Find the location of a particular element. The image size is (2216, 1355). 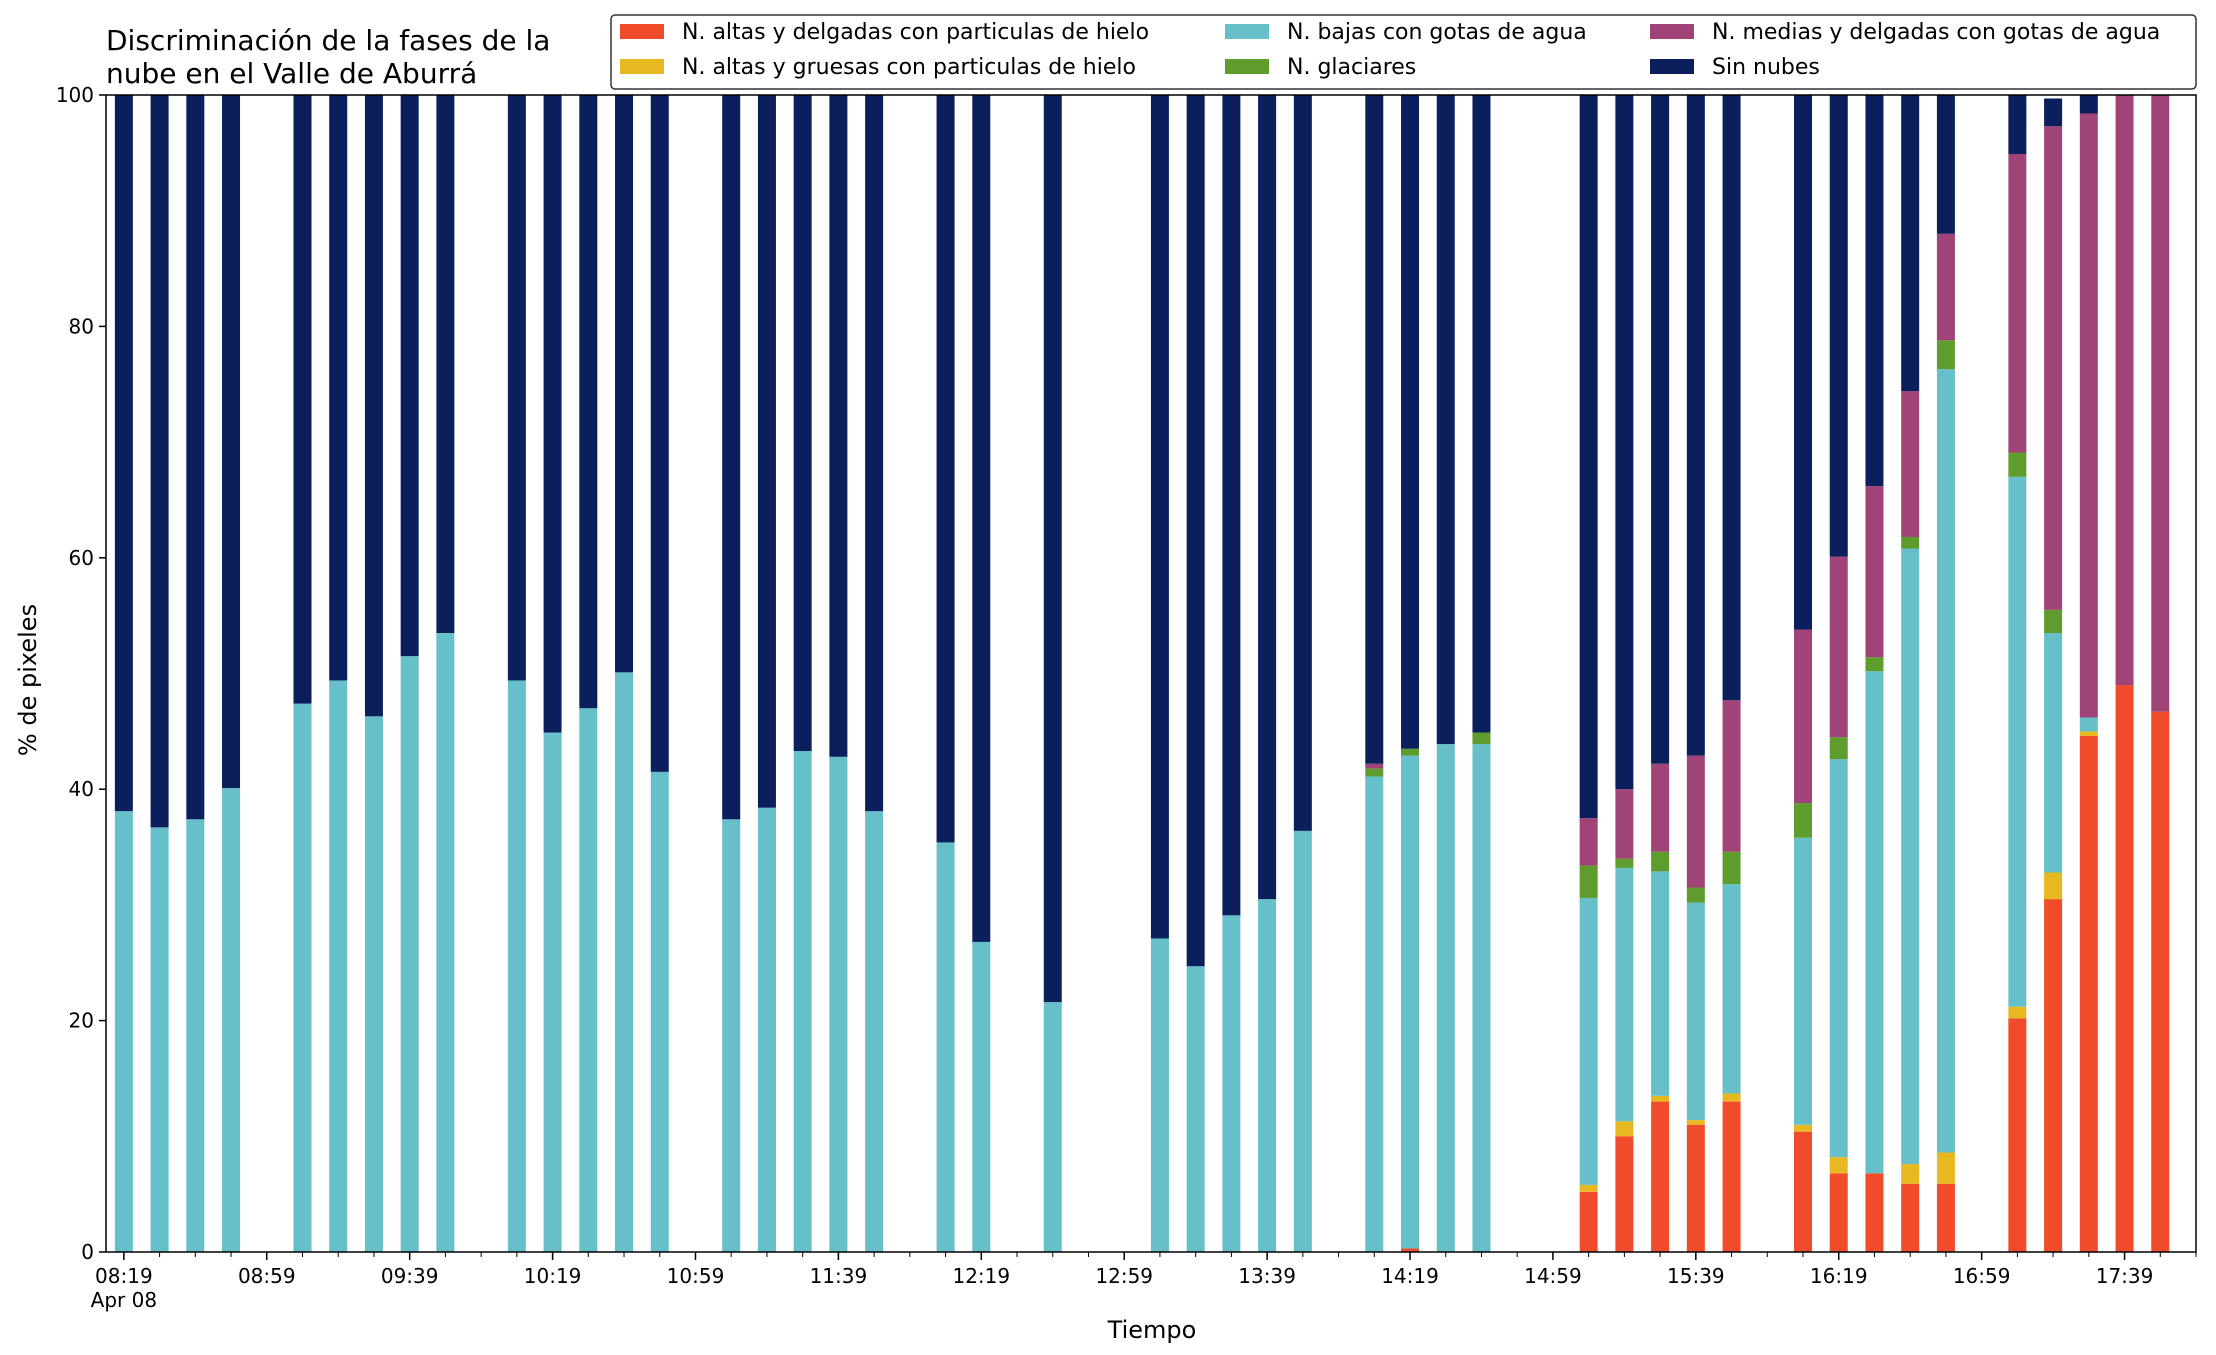

y-tick-label: 20 is located at coordinates (81, 1021).